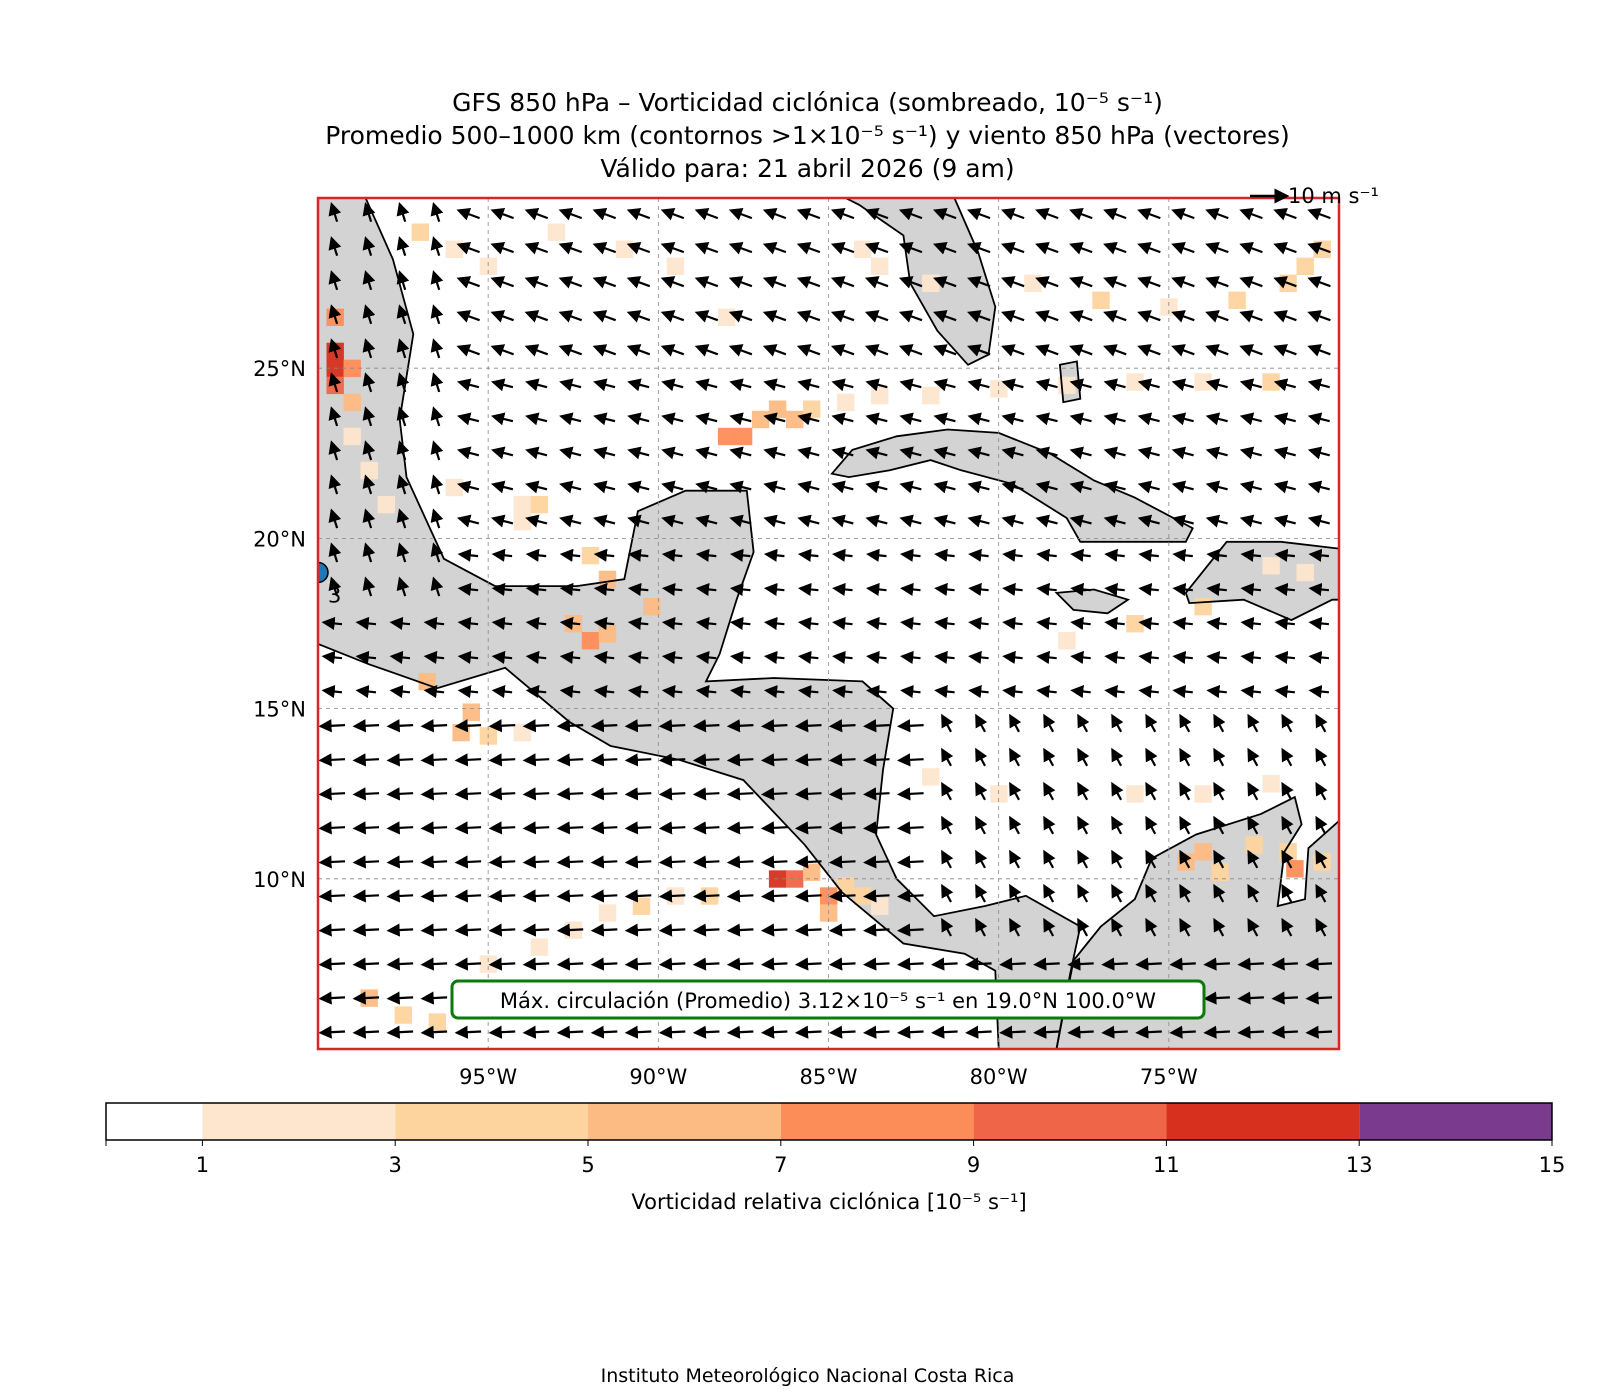 This screenshot has width=1615, height=1393. What do you see at coordinates (807, 168) in the screenshot?
I see `map-title-line-3: Válido para: 21 abril 2026 (9 am)` at bounding box center [807, 168].